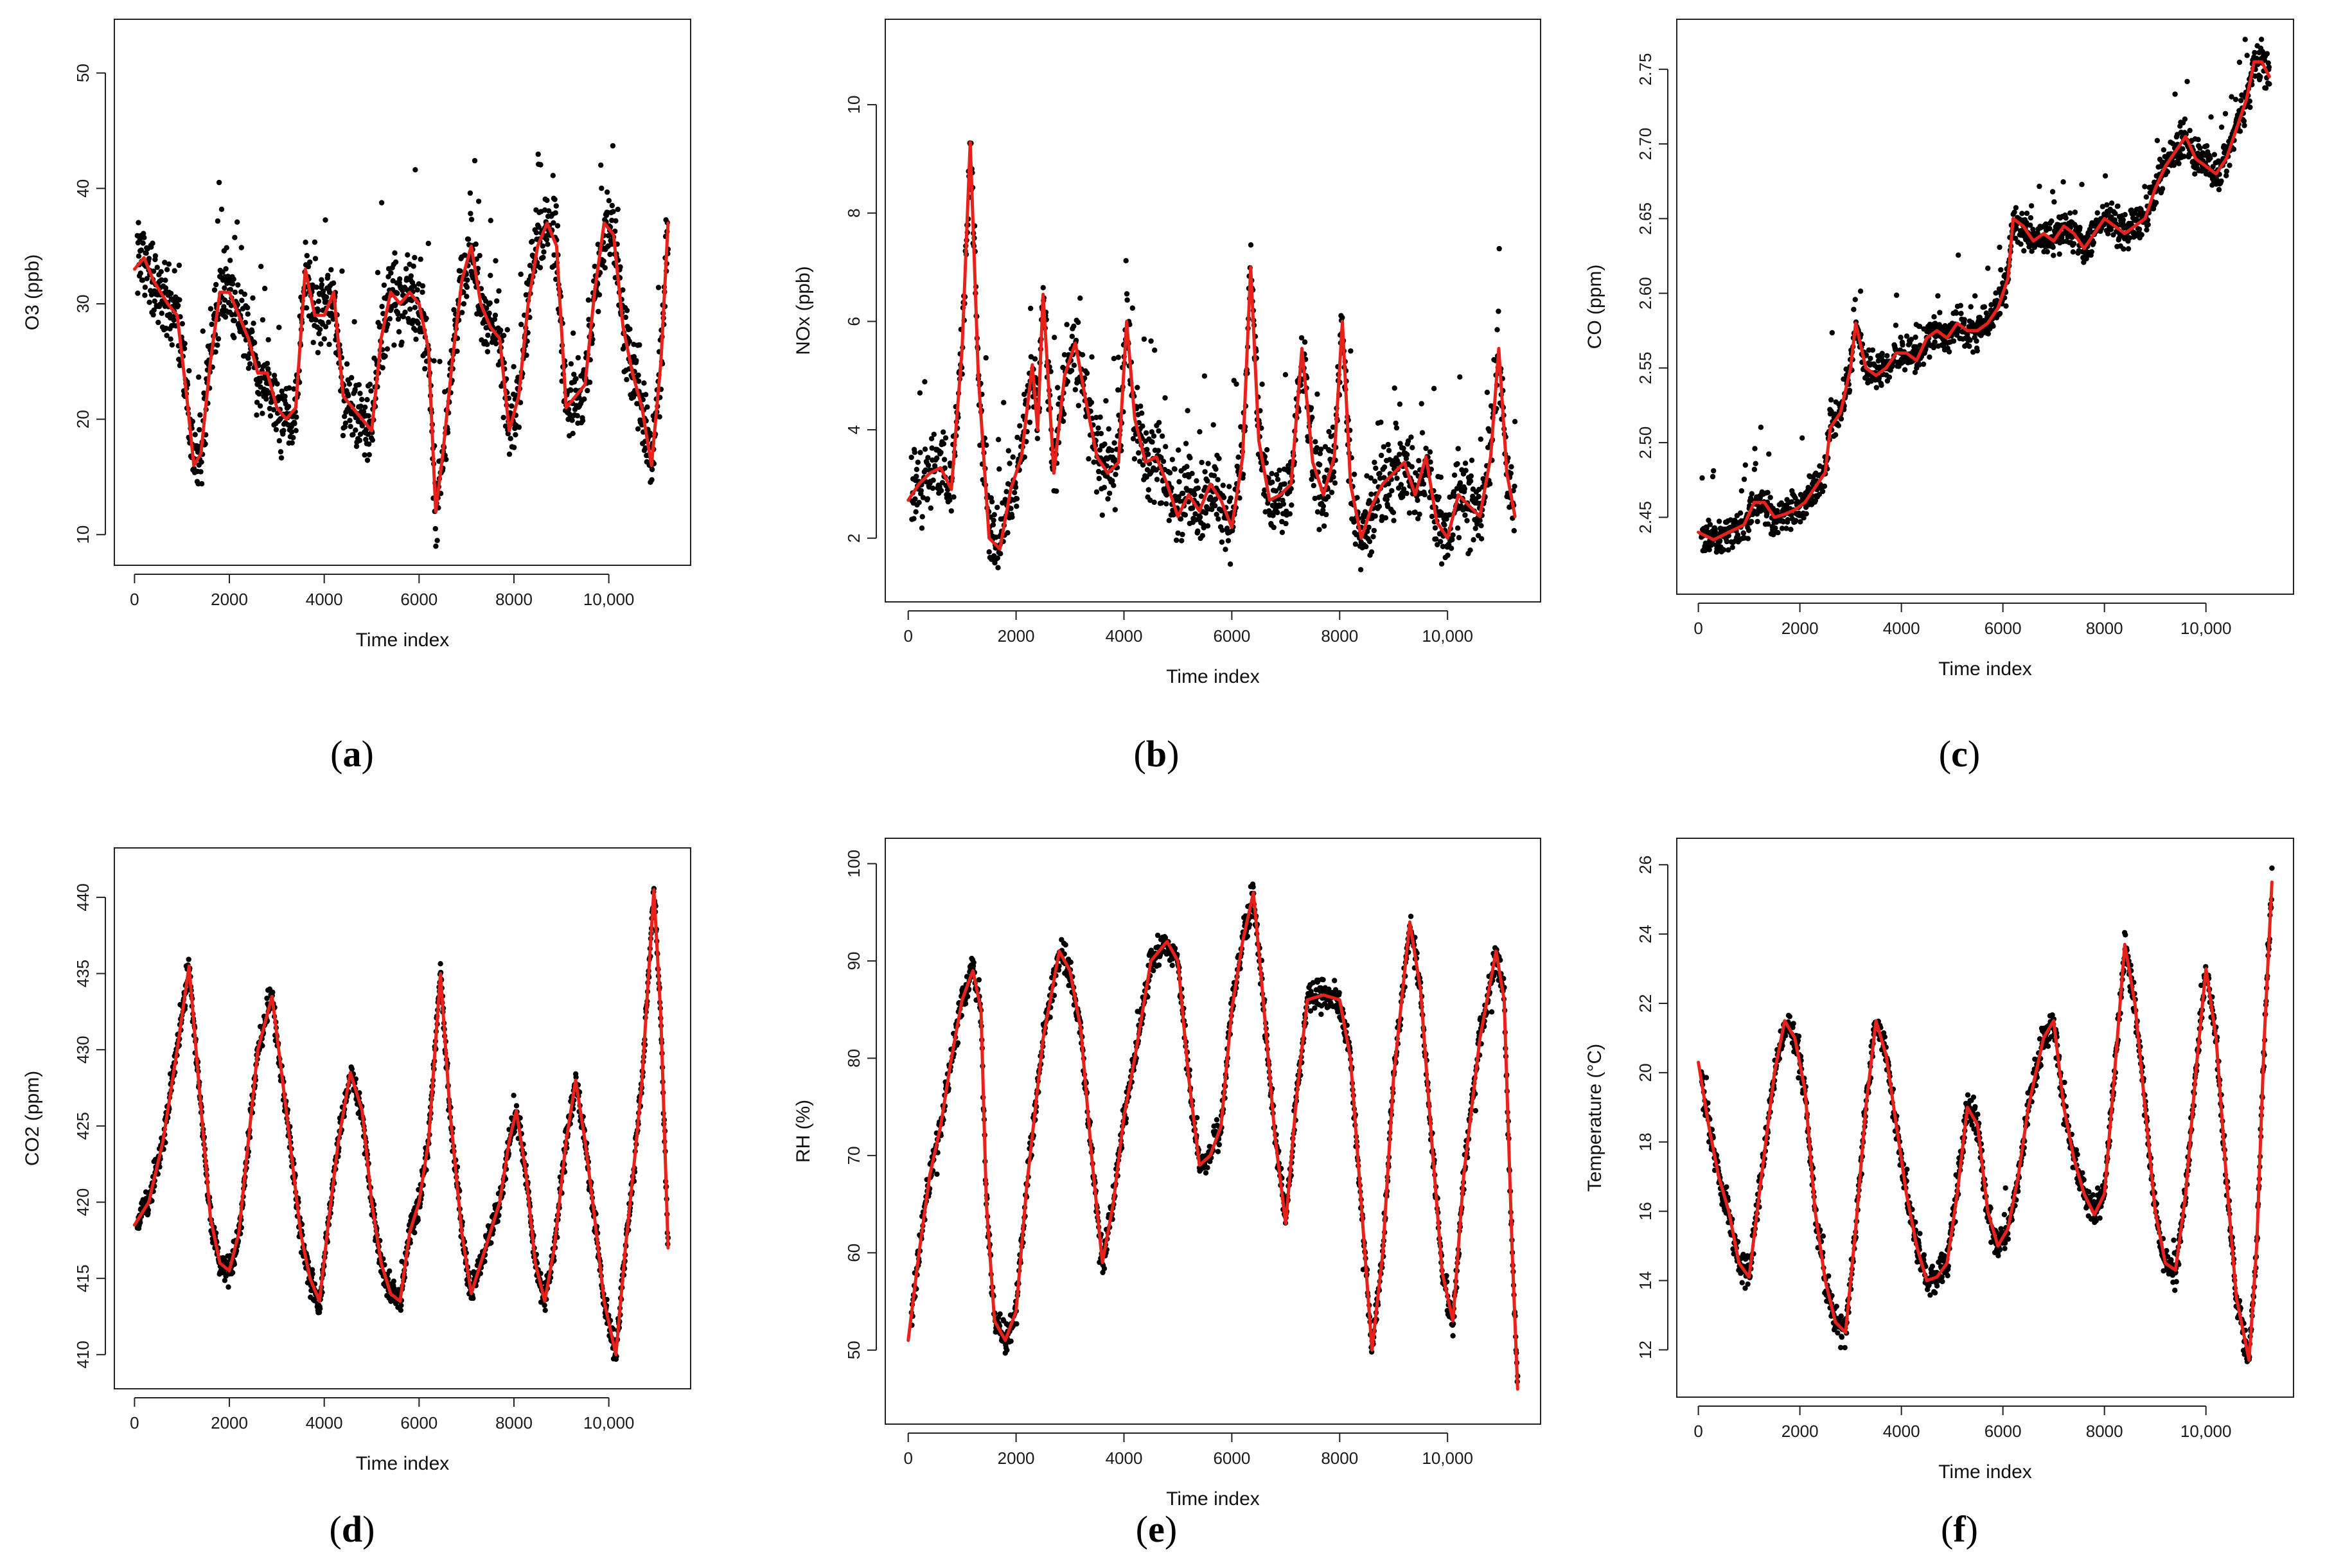 The image size is (2325, 1568). I want to click on x-tick-label-c: 6000, so click(2003, 628).